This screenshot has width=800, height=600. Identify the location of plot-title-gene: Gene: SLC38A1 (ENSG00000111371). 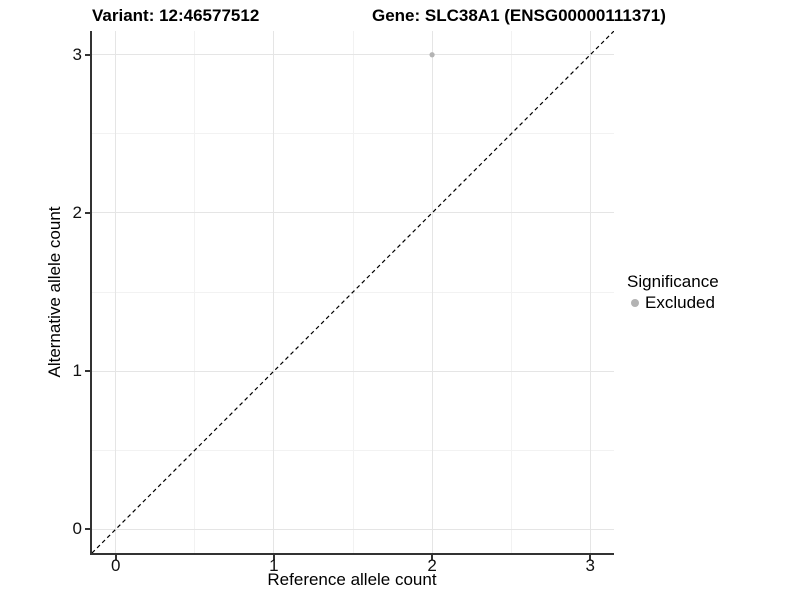
(519, 15).